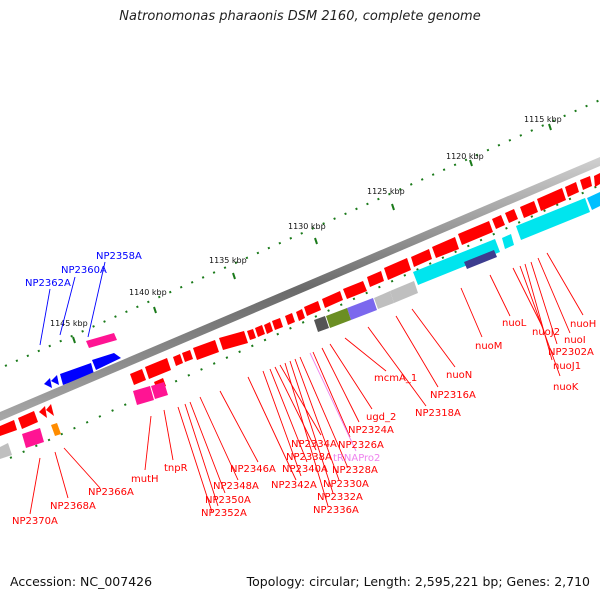  I want to click on gene-np2362a, so click(48, 383).